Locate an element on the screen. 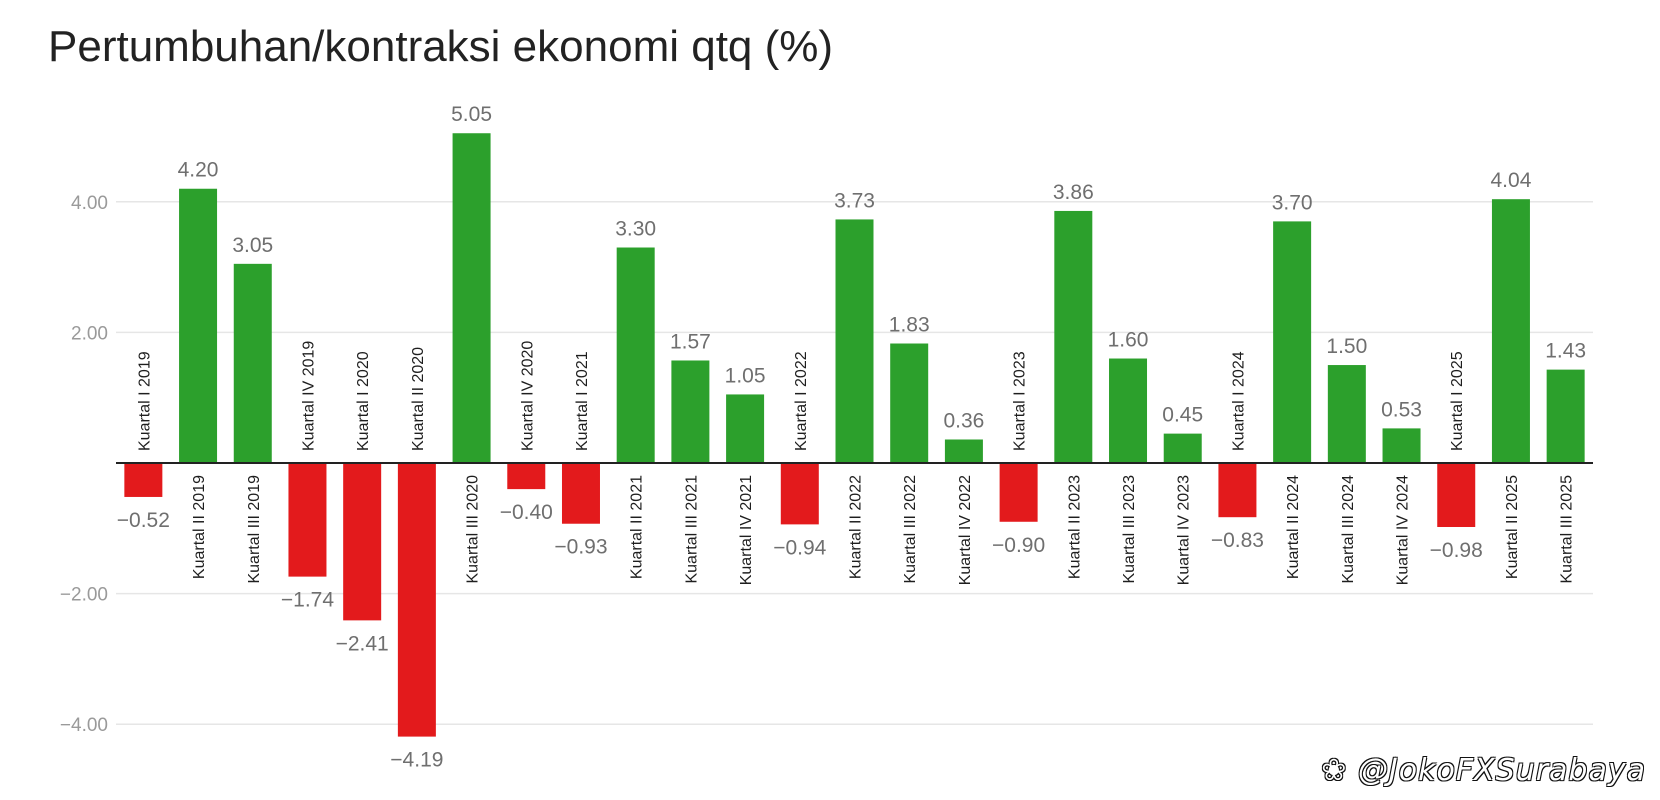 Image resolution: width=1660 pixels, height=800 pixels. category-label: Kuartal III 2020 is located at coordinates (473, 529).